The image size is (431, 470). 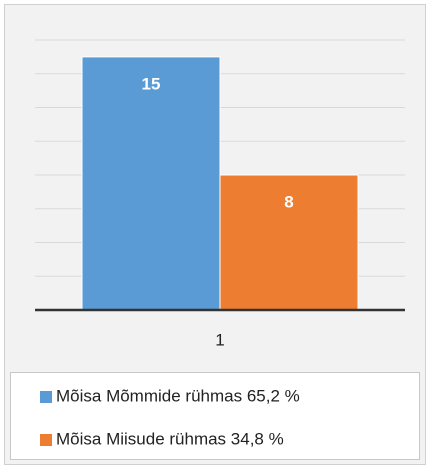 I want to click on legend-label: Mõisa Miisude rühmas 34,8 %, so click(x=170, y=438).